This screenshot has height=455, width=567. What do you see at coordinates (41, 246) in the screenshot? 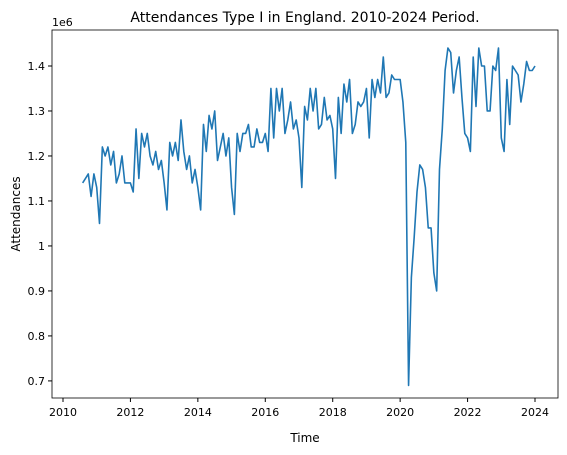
I see `y-tick-label: 1` at bounding box center [41, 246].